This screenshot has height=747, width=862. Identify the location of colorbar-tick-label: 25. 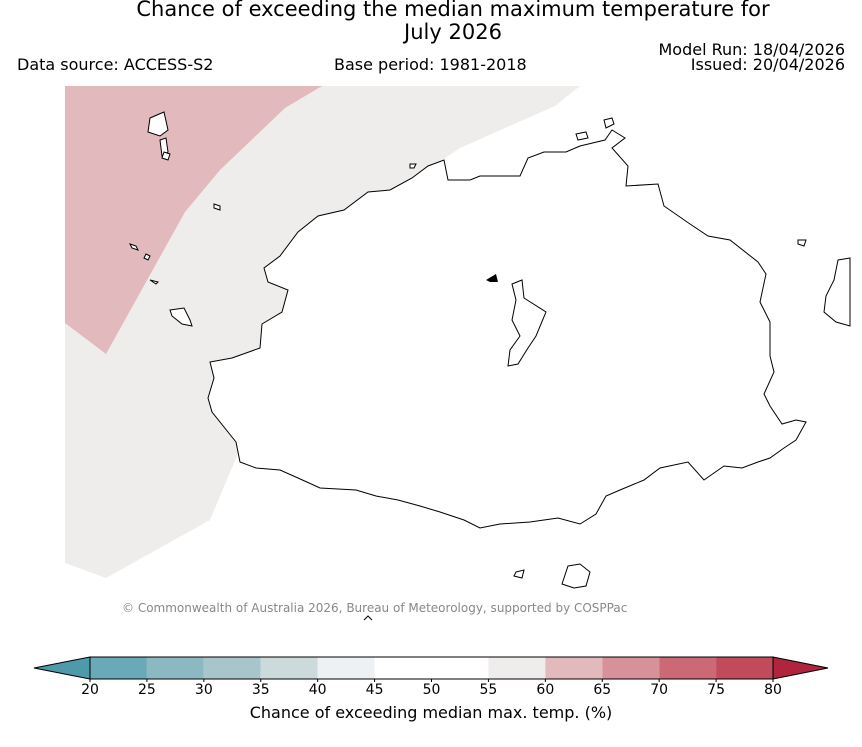
(146, 690).